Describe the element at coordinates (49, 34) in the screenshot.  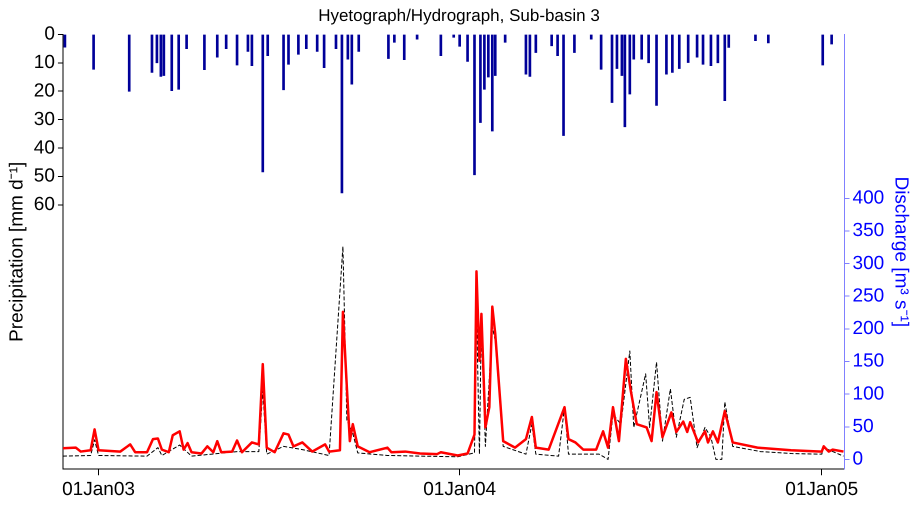
I see `y-tick-label: 0` at that location.